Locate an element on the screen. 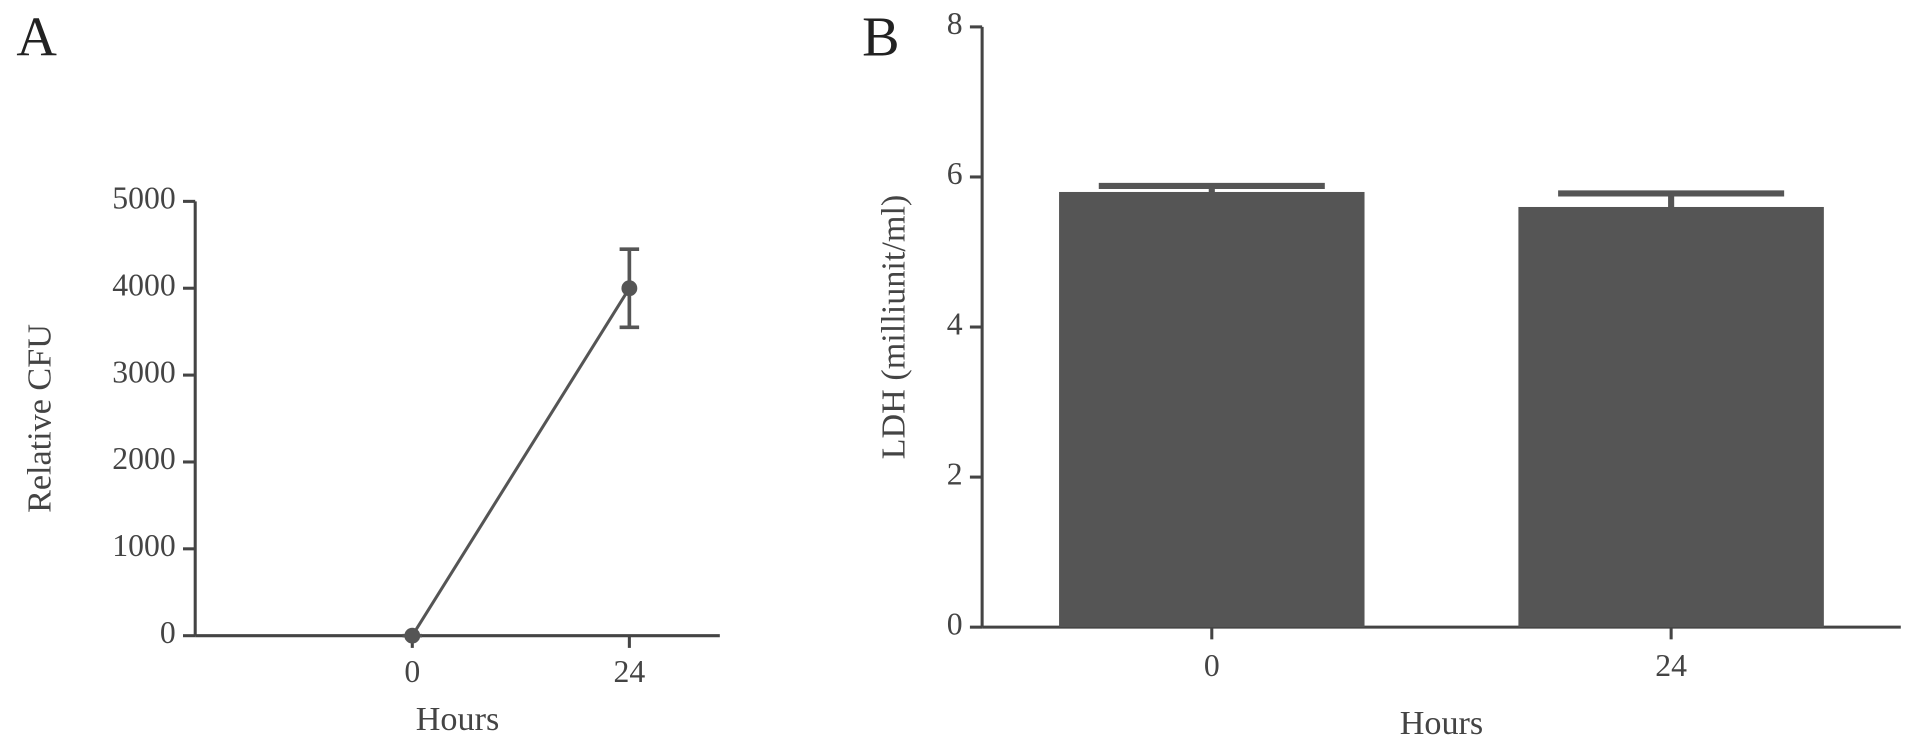  y-tick-label: 2 is located at coordinates (955, 473).